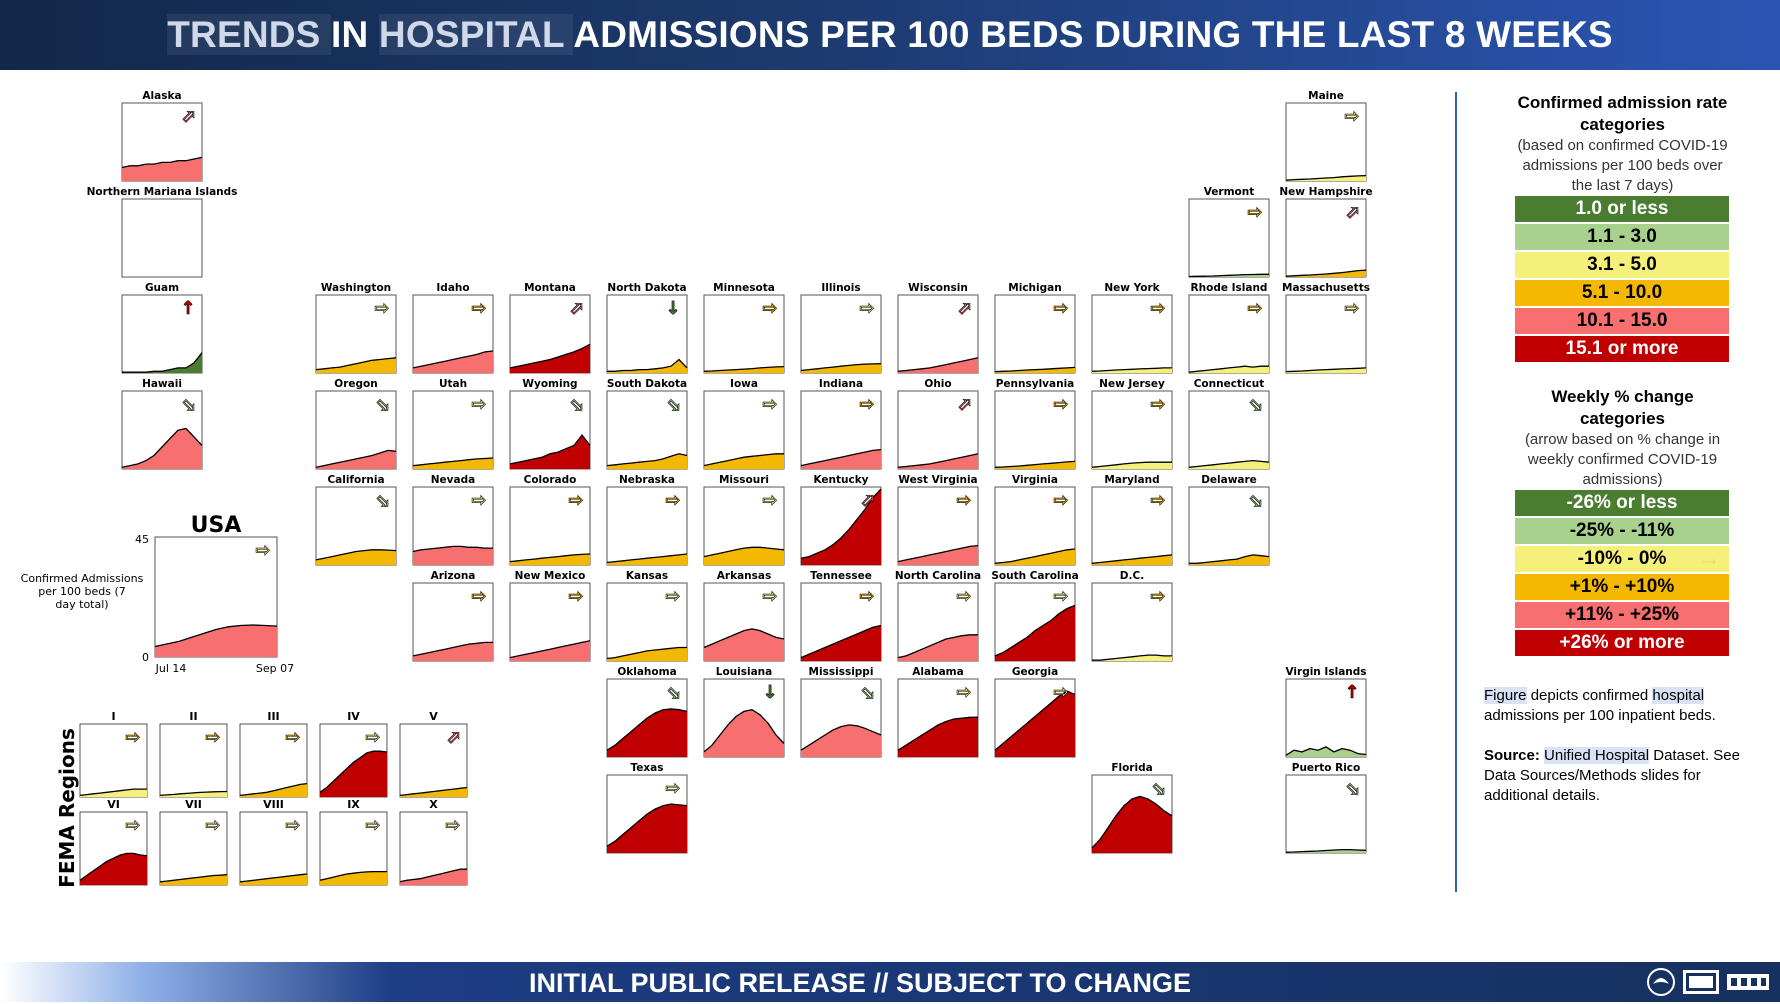 The width and height of the screenshot is (1780, 1004). I want to click on panel-label: Wisconsin, so click(938, 288).